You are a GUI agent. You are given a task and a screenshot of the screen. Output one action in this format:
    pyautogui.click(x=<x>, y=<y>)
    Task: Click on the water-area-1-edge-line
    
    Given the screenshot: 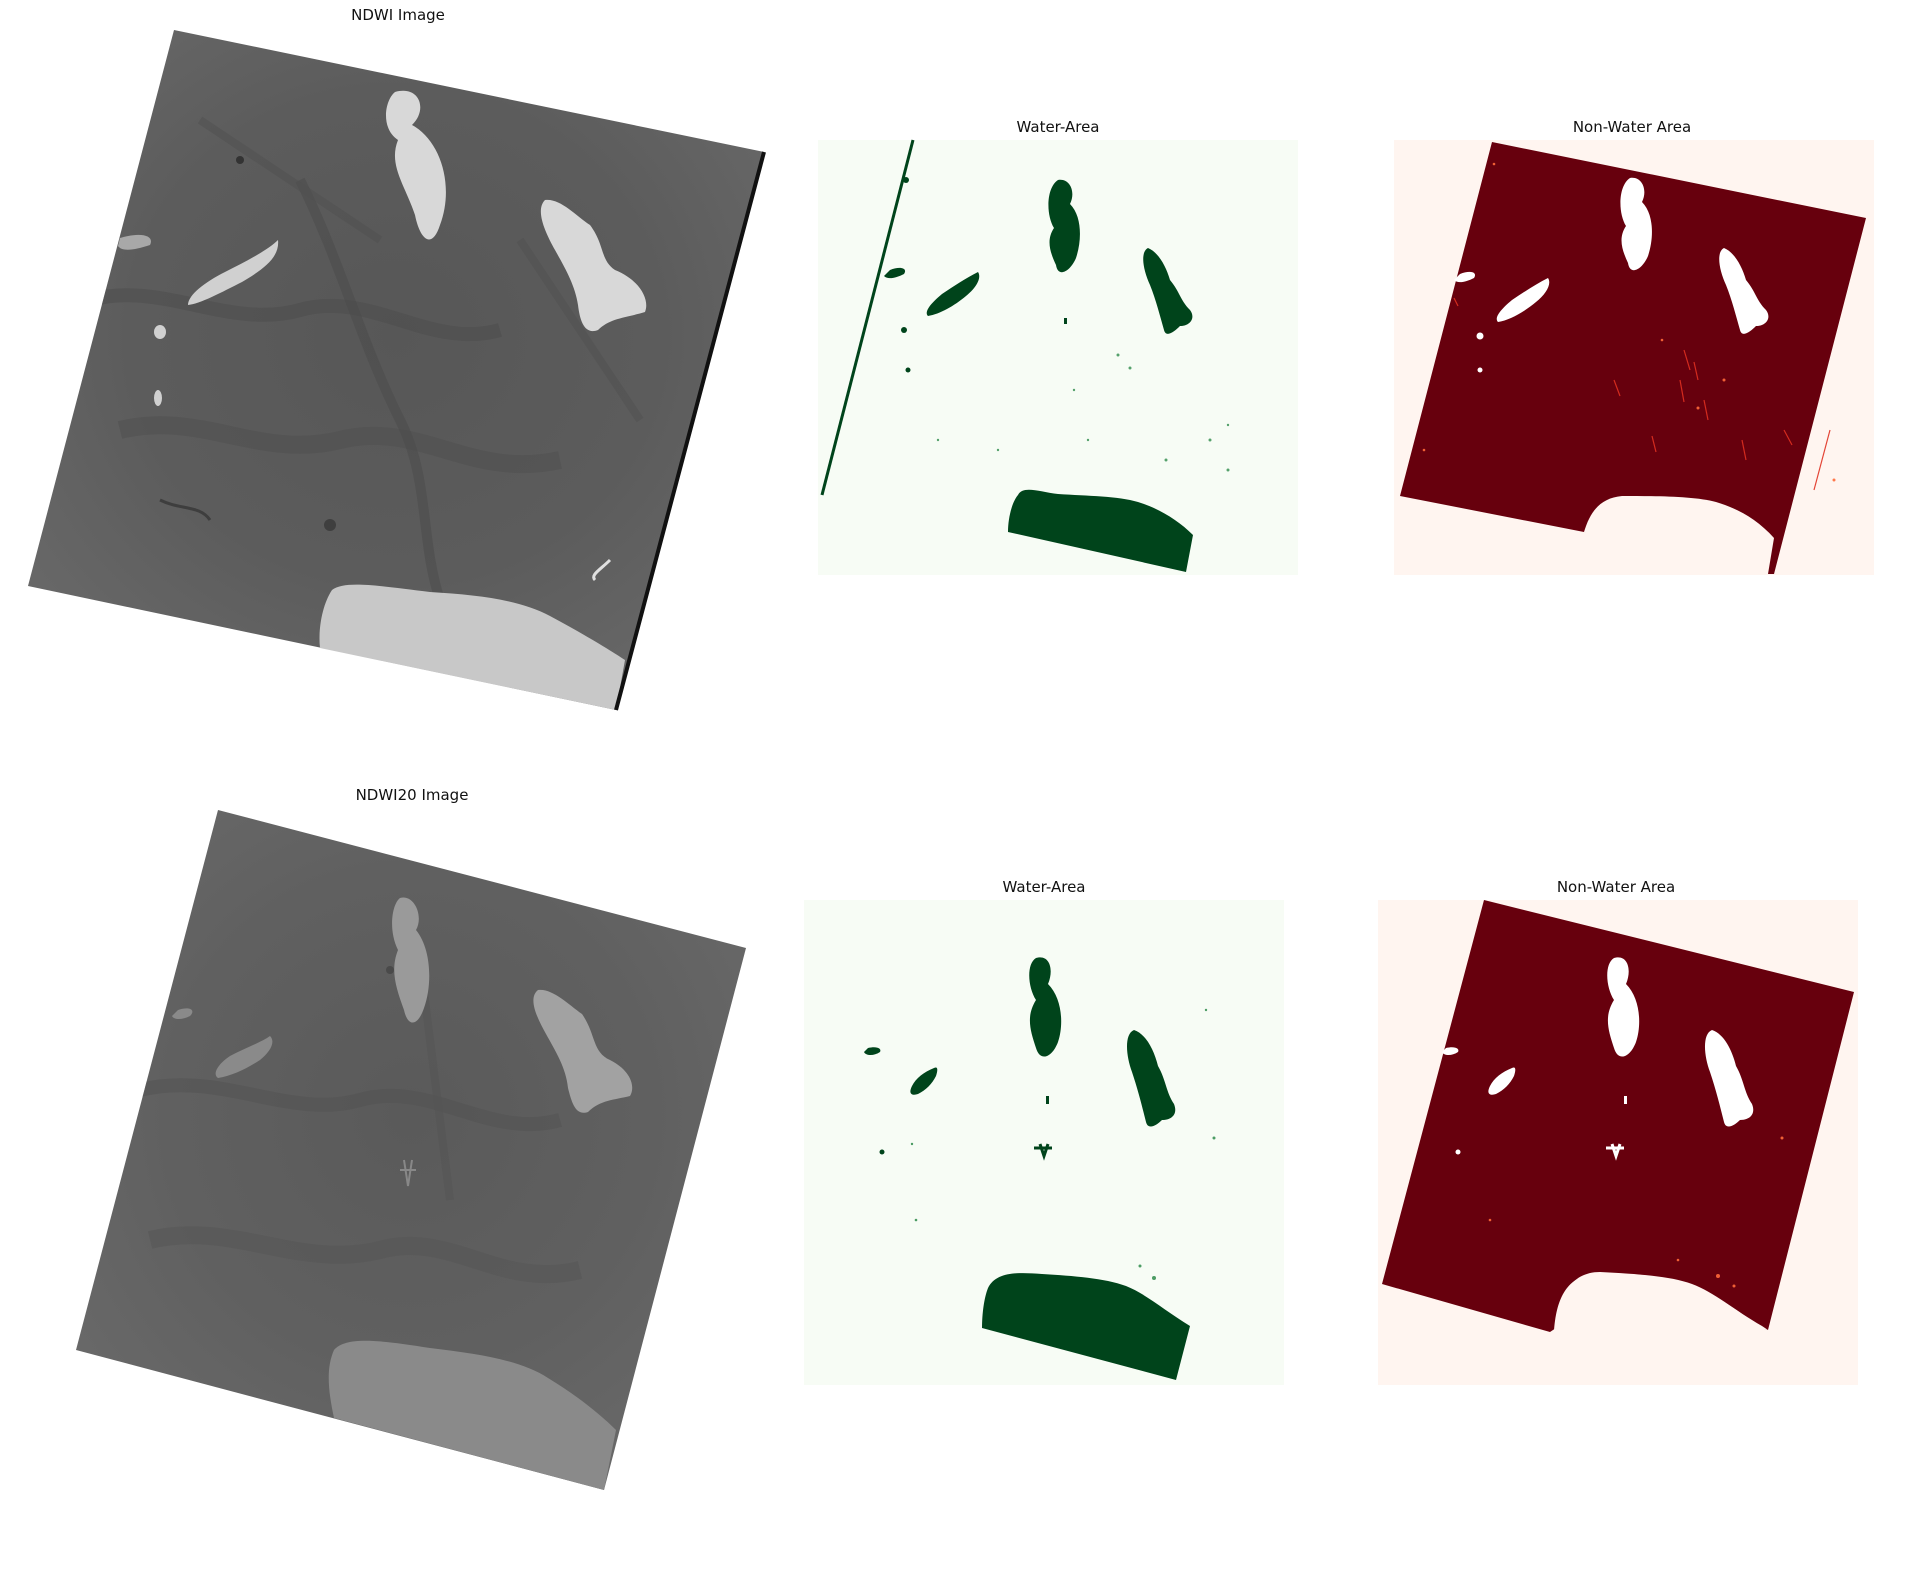 What is the action you would take?
    pyautogui.click(x=867, y=317)
    